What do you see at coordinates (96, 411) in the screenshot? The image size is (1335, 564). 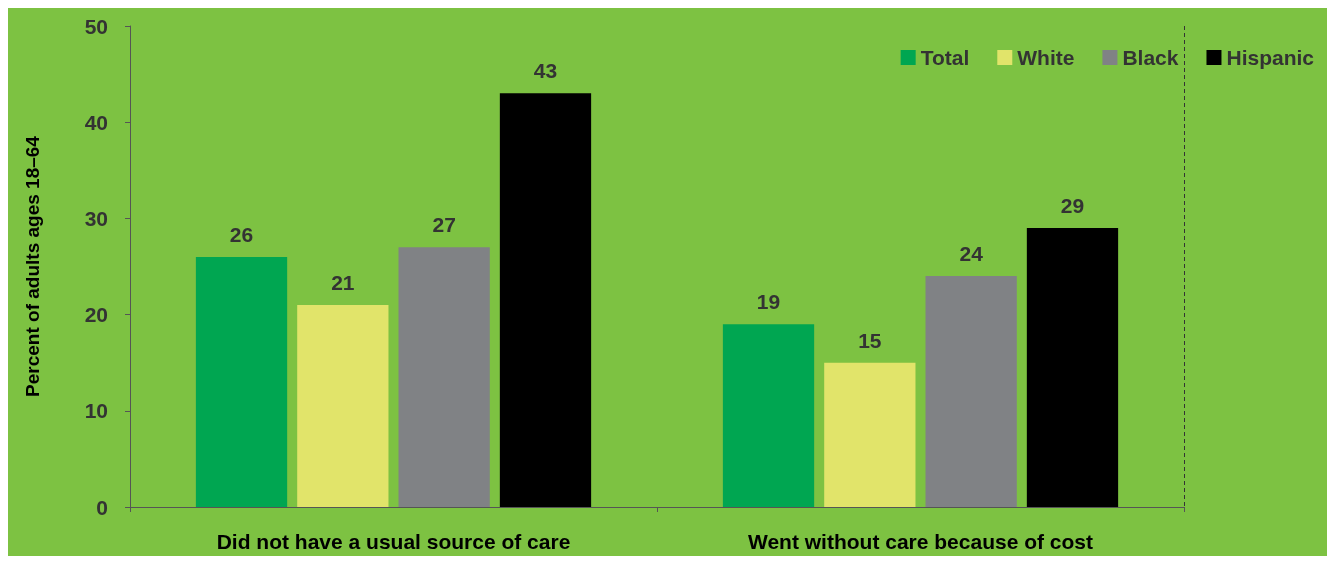 I see `y-tick-label: 10` at bounding box center [96, 411].